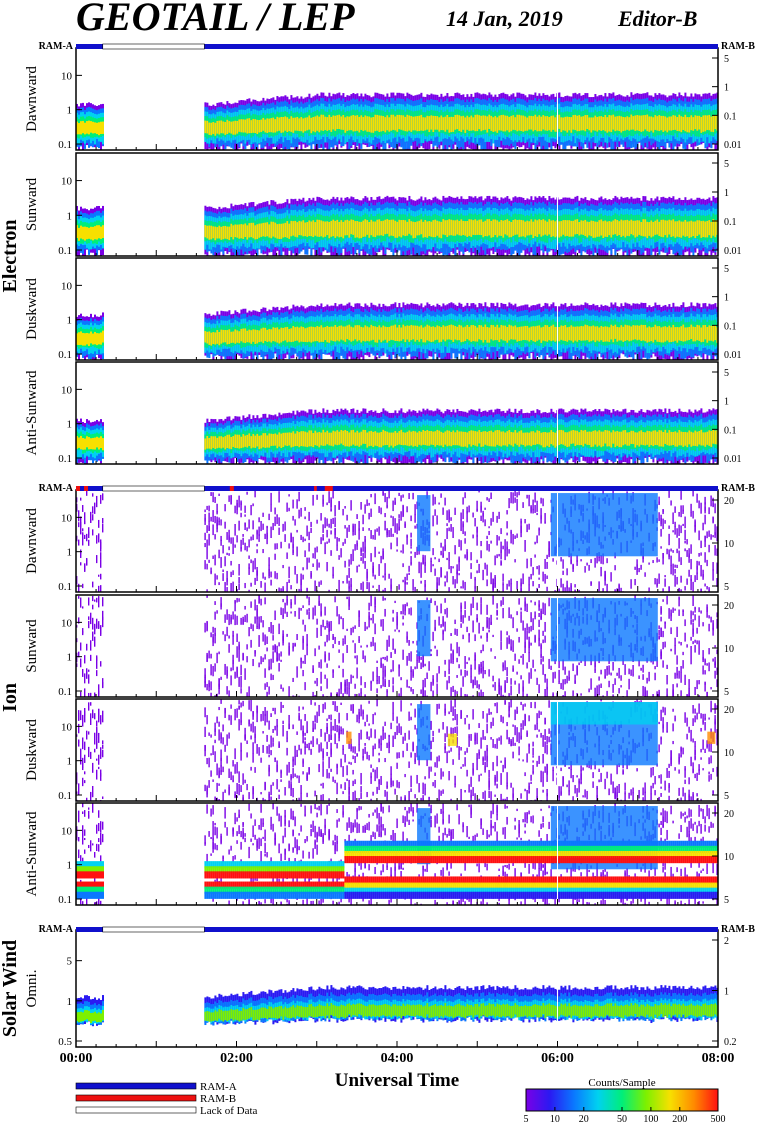  What do you see at coordinates (730, 116) in the screenshot?
I see `right-tick-label: 0.1` at bounding box center [730, 116].